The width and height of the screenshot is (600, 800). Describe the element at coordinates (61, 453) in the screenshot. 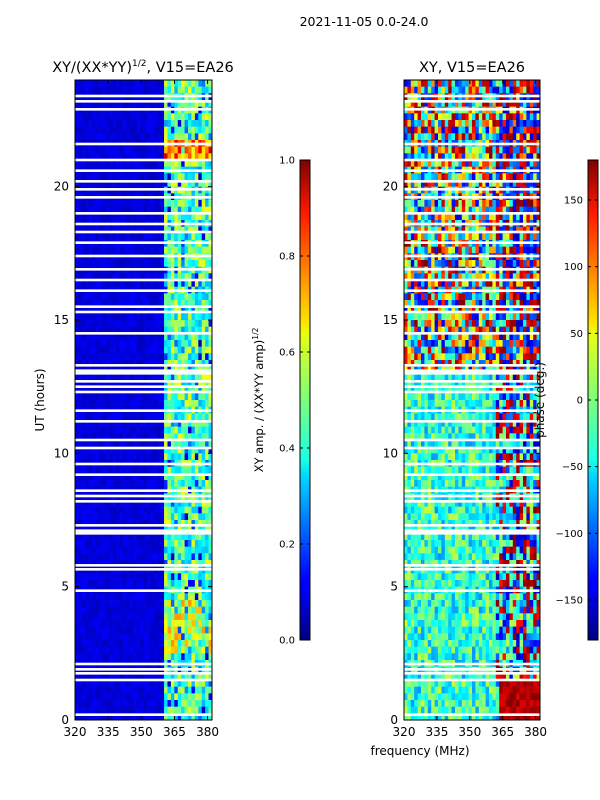

I see `y-tick-label: 10` at that location.